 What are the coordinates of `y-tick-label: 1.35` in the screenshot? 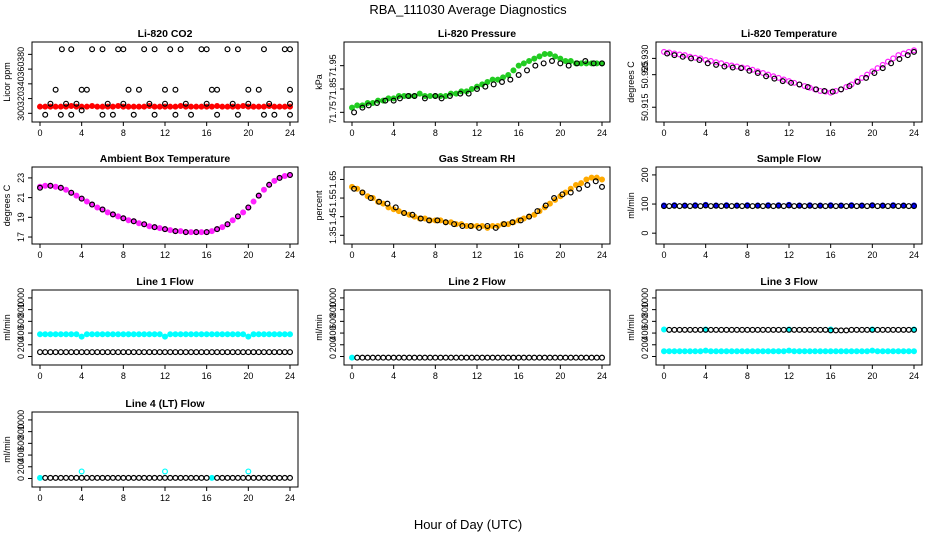 It's located at (333, 236).